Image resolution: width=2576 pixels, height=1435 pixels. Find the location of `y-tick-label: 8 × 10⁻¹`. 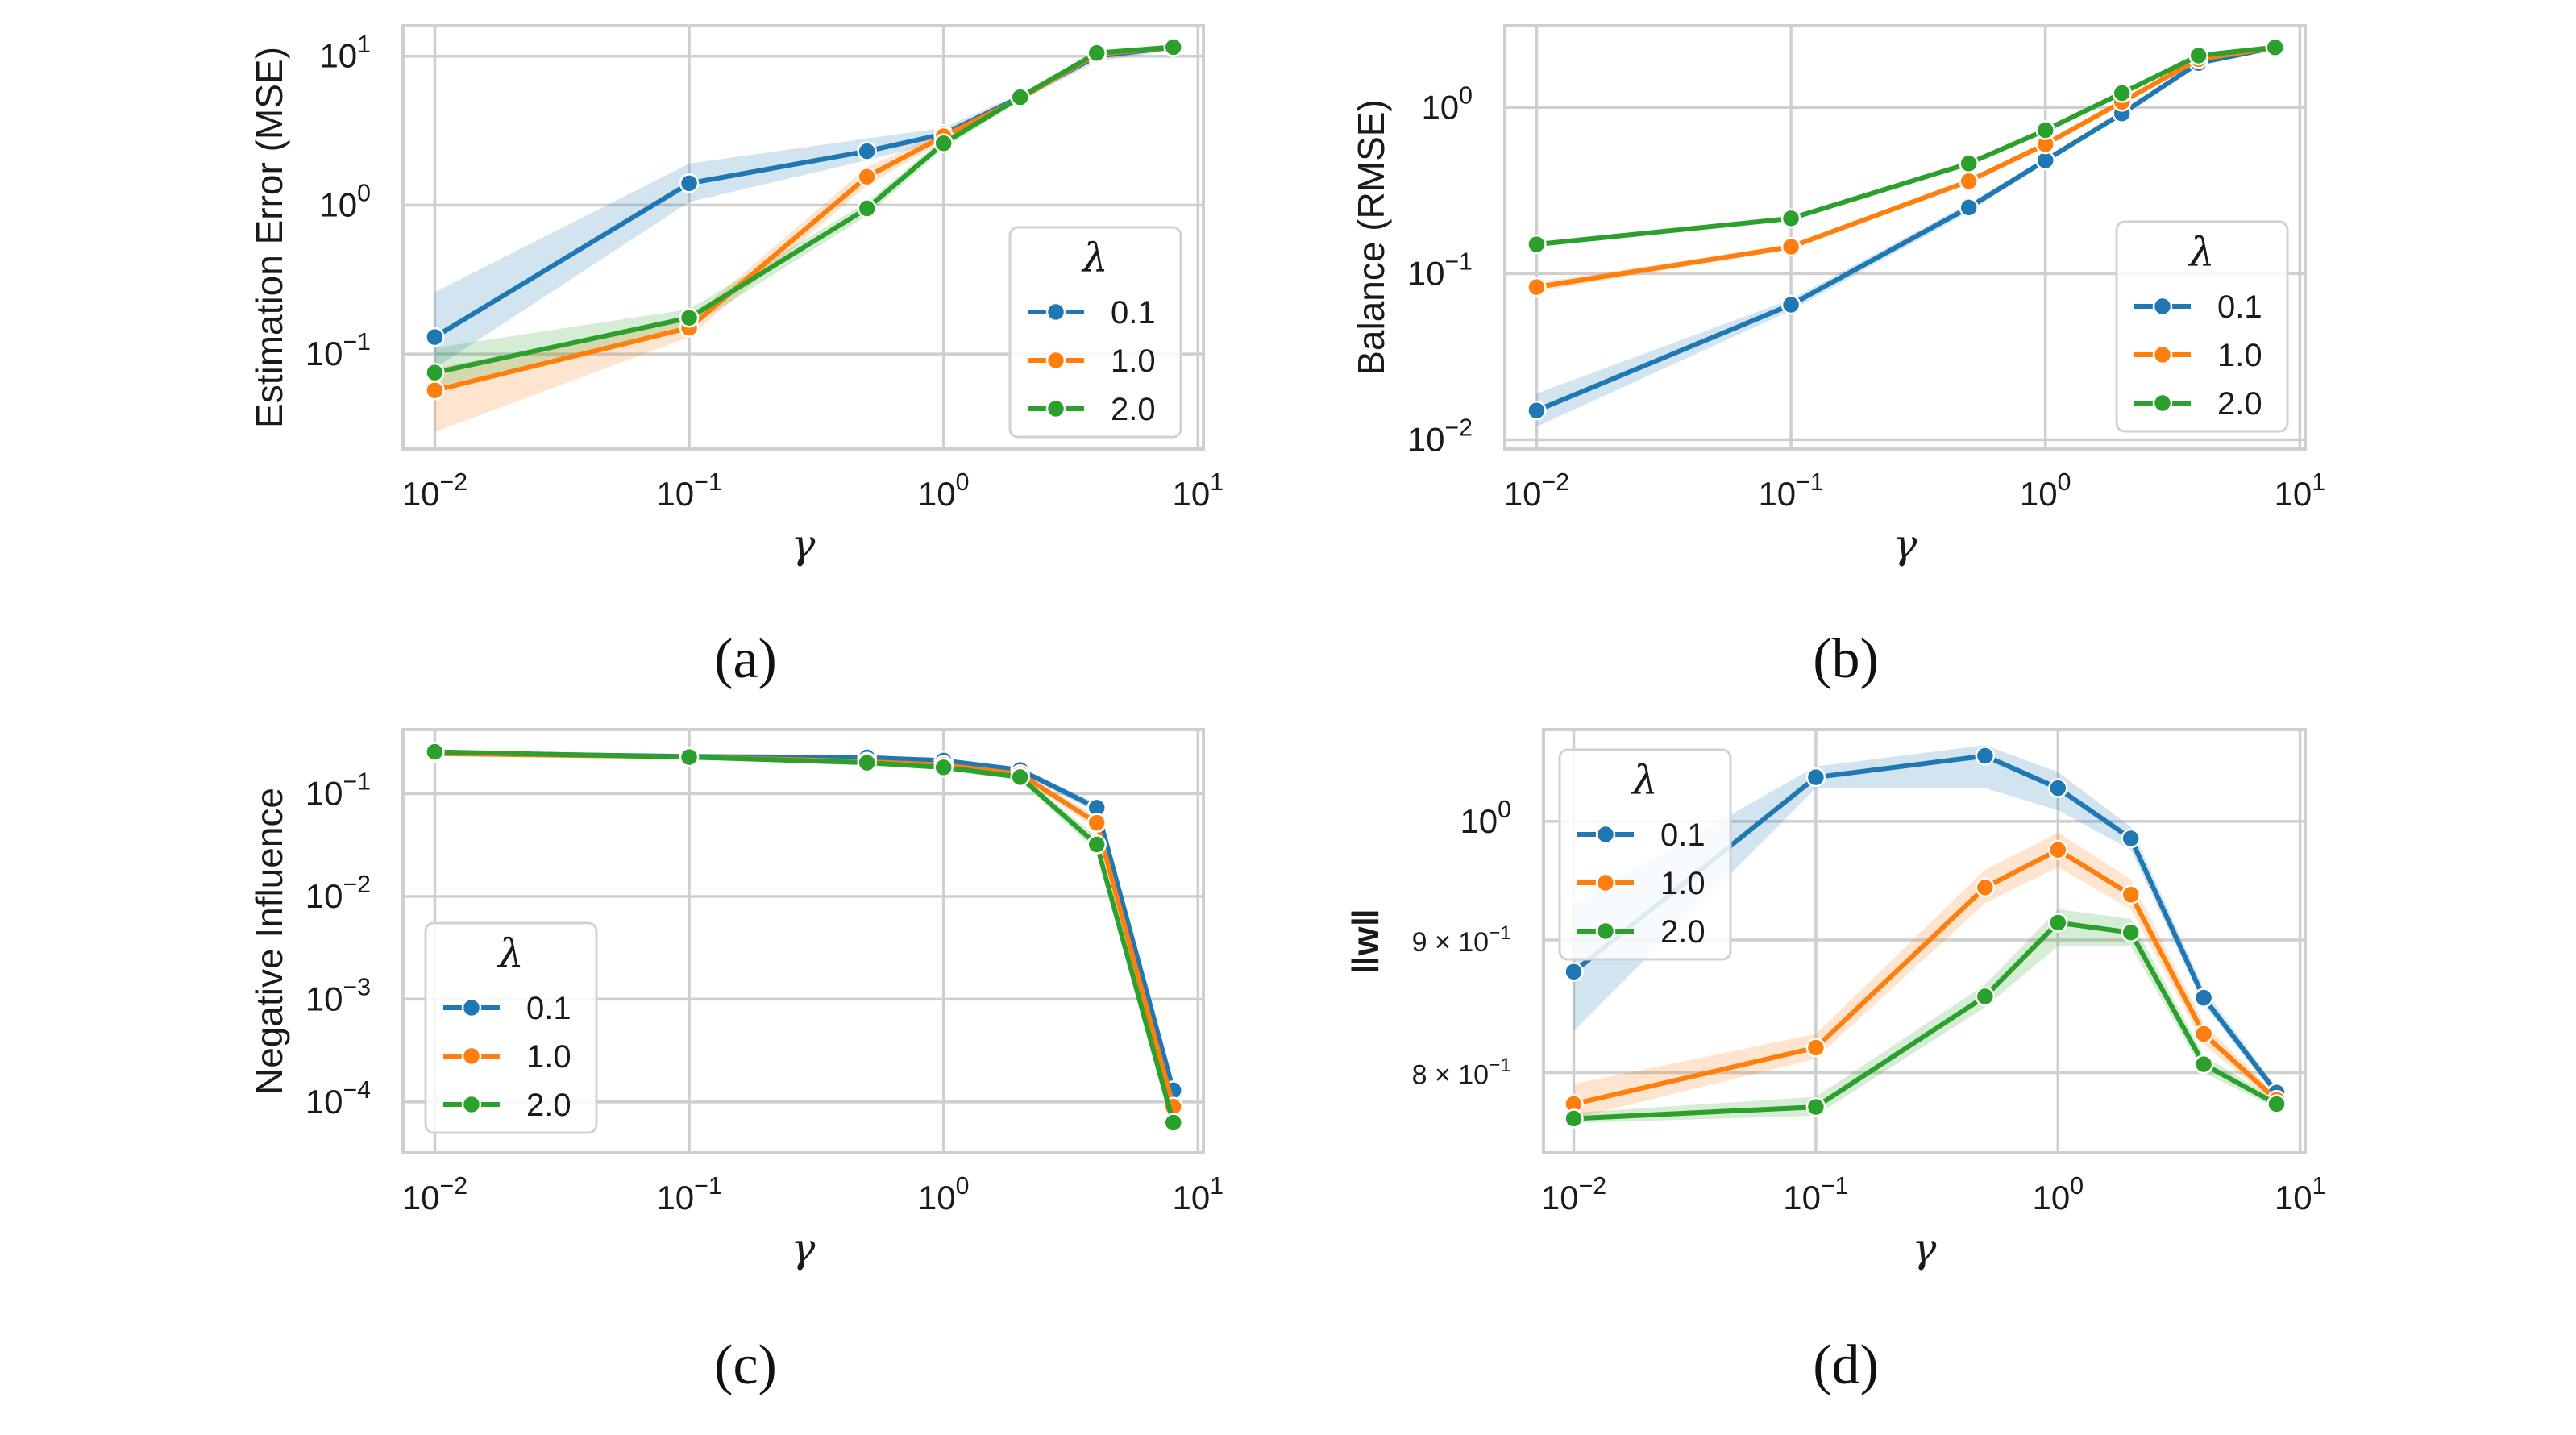

y-tick-label: 8 × 10⁻¹ is located at coordinates (1461, 1072).